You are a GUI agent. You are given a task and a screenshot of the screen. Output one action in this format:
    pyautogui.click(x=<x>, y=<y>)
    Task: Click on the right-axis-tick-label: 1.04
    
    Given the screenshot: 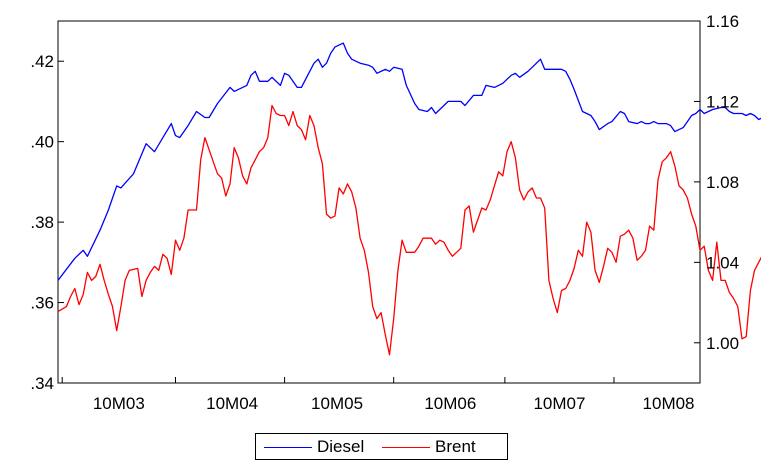 What is the action you would take?
    pyautogui.click(x=722, y=262)
    